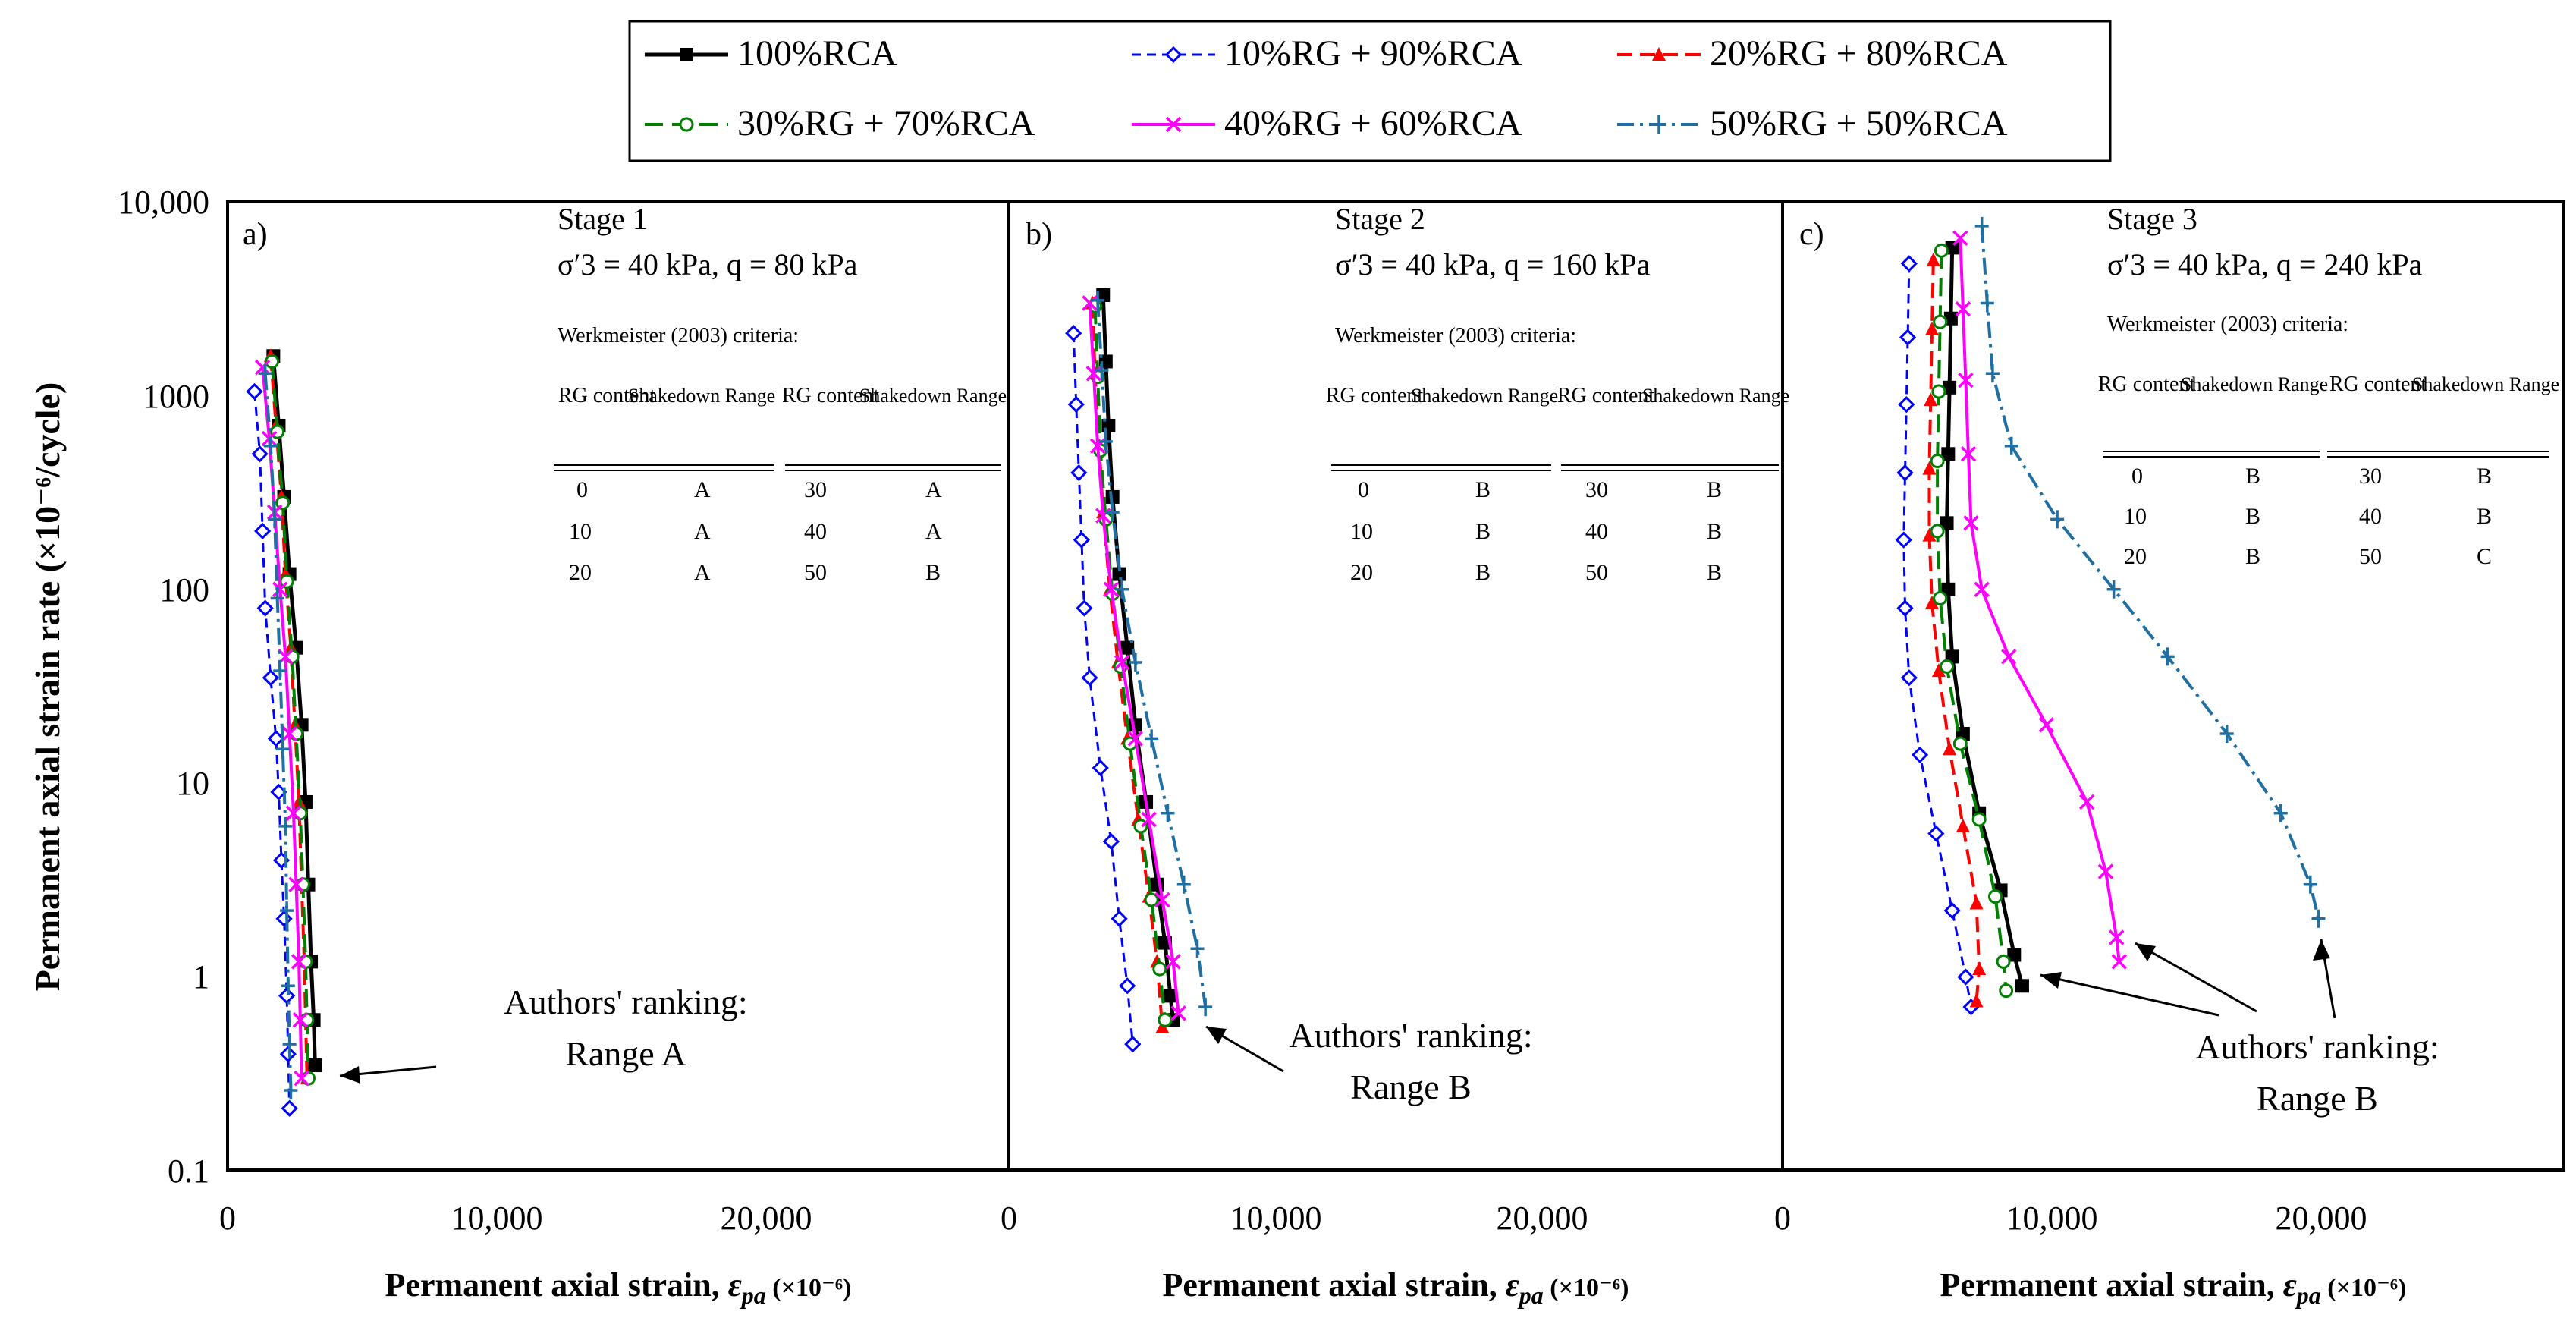  What do you see at coordinates (1859, 53) in the screenshot?
I see `legend-label: 20%RG + 80%RCA` at bounding box center [1859, 53].